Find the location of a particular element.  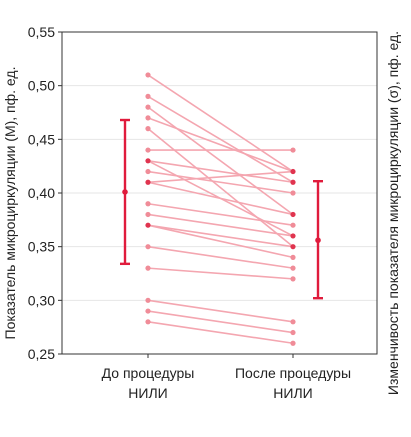

y-axis-ticks: 0,25 0,30 0,35 0,40 0,45 0,50 0,55 is located at coordinates (45, 193).